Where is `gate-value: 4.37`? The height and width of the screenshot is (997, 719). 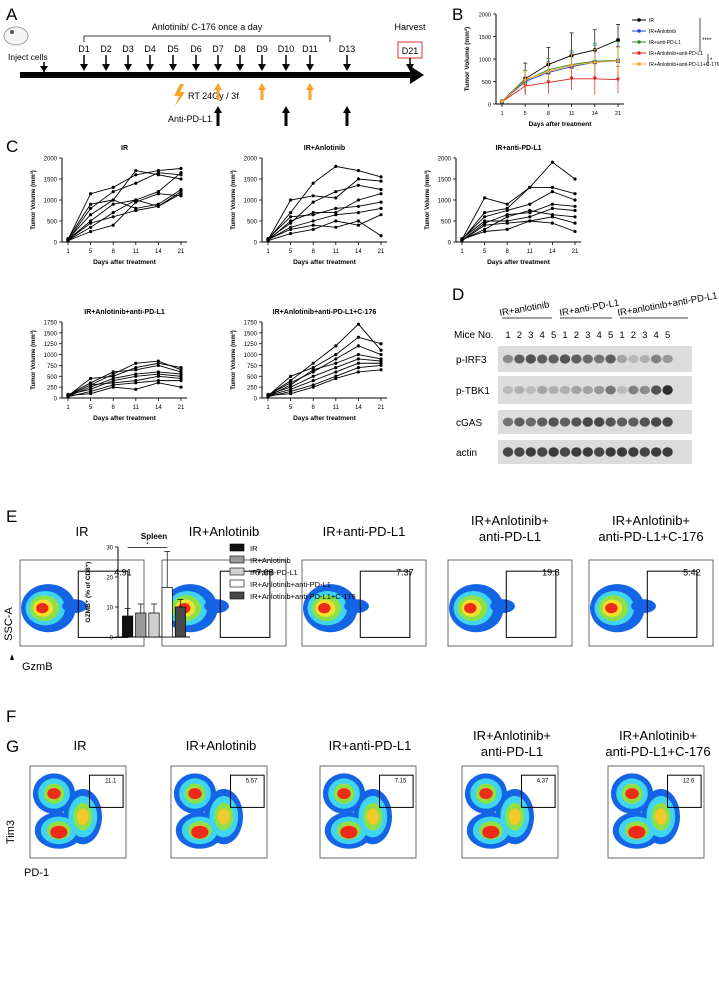
gate-value: 4.37 is located at coordinates (543, 782).